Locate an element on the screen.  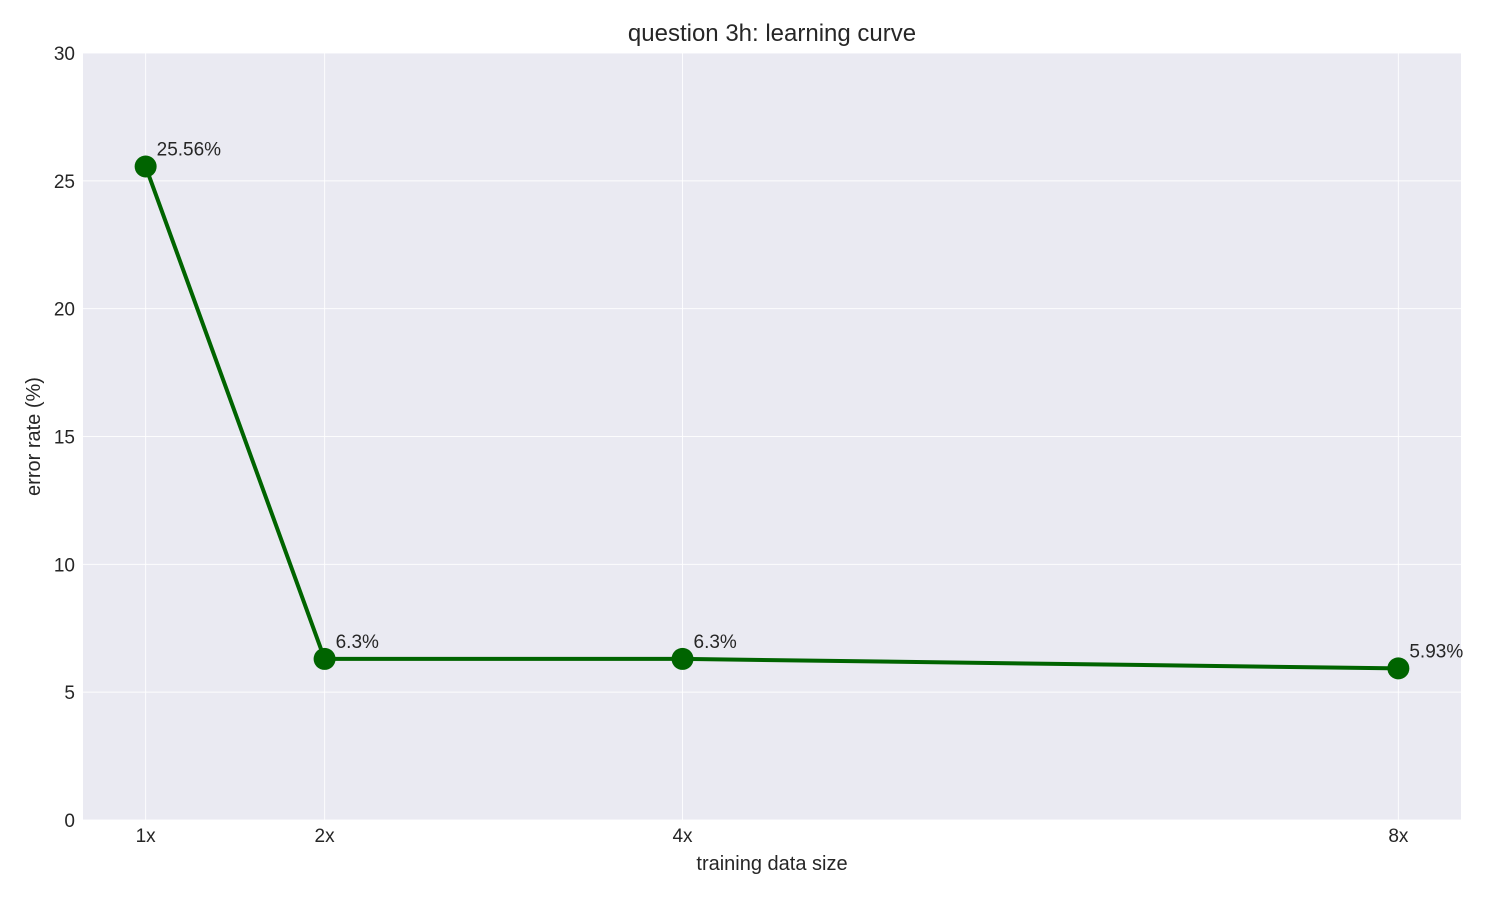
data-label: 5.93% is located at coordinates (1436, 651).